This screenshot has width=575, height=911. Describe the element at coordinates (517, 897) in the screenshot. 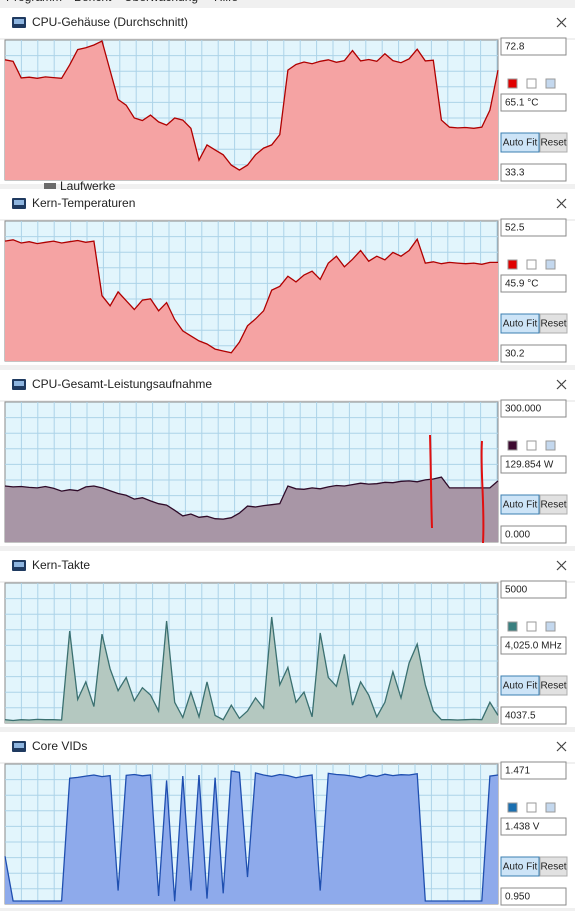

I see `min-value: 0.950` at that location.